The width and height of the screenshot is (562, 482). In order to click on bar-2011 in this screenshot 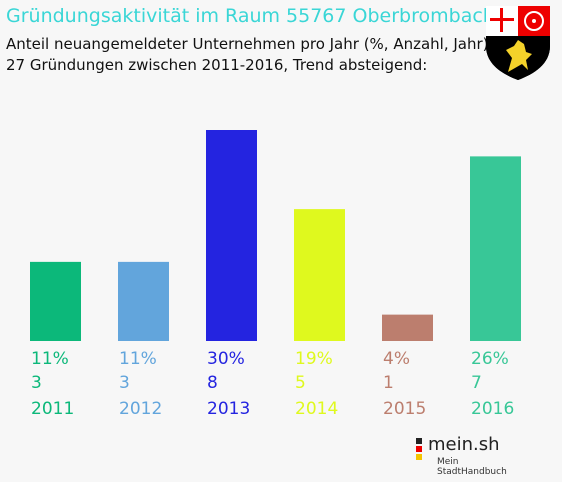, I will do `click(55, 301)`.